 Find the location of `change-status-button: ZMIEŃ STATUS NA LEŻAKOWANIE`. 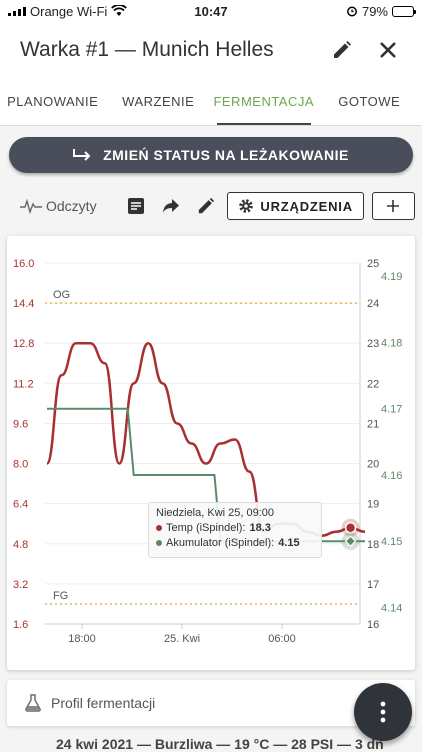

change-status-button: ZMIEŃ STATUS NA LEŻAKOWANIE is located at coordinates (211, 155).